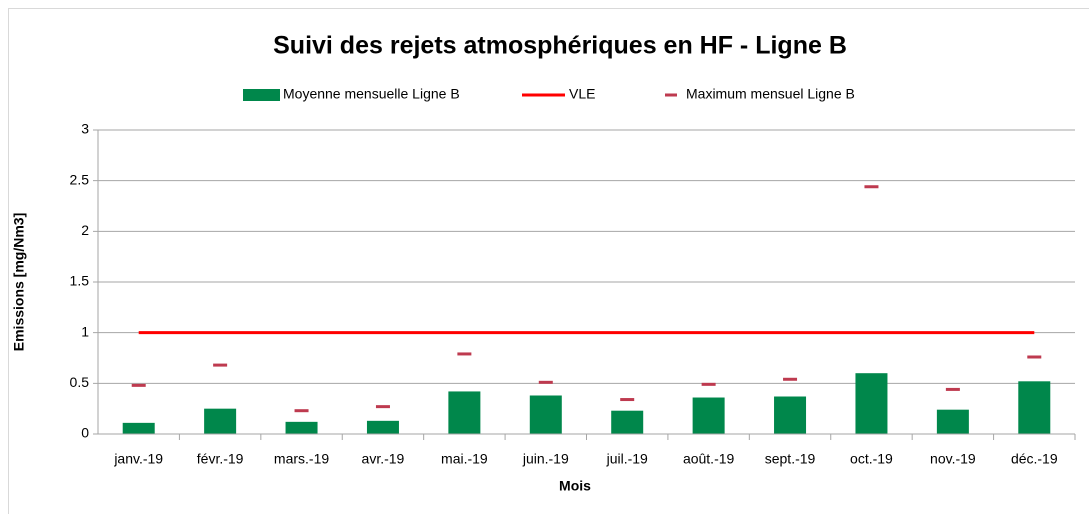 The height and width of the screenshot is (514, 1089). I want to click on x-tick-label: août.-19, so click(709, 459).